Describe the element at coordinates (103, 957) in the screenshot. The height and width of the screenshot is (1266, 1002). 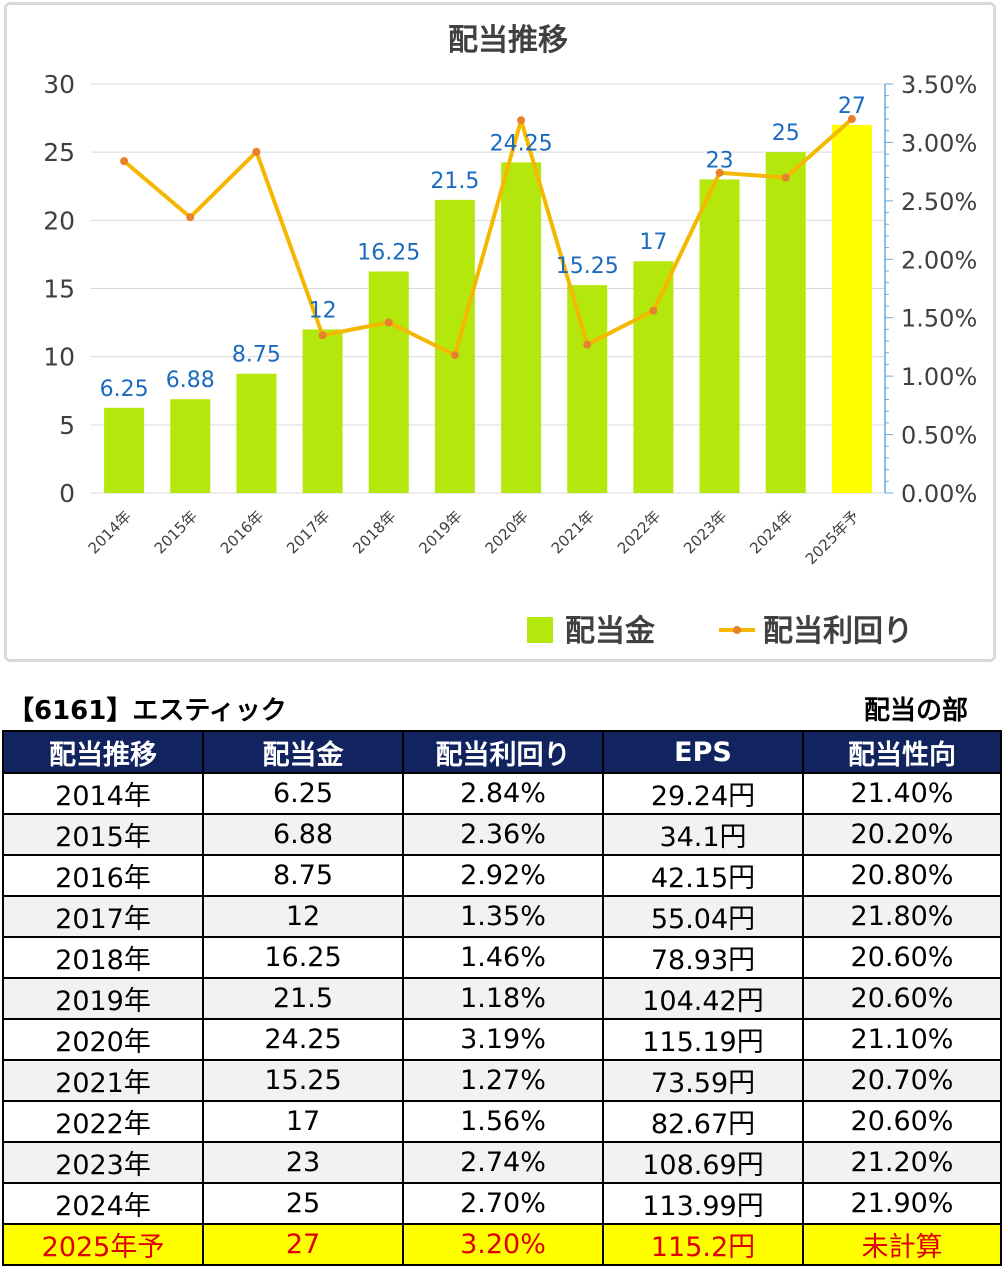
I see `cell-year: 2018年` at that location.